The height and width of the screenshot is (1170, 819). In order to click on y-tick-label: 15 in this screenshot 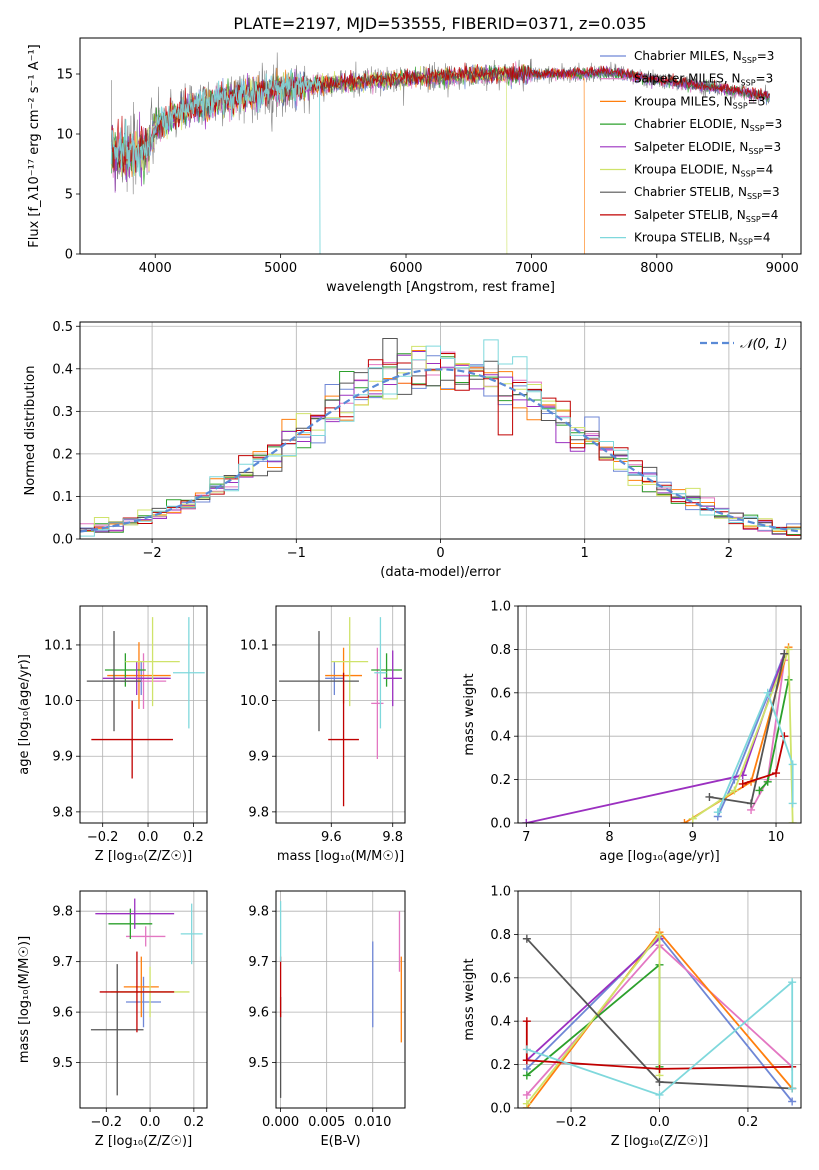, I will do `click(64, 75)`.